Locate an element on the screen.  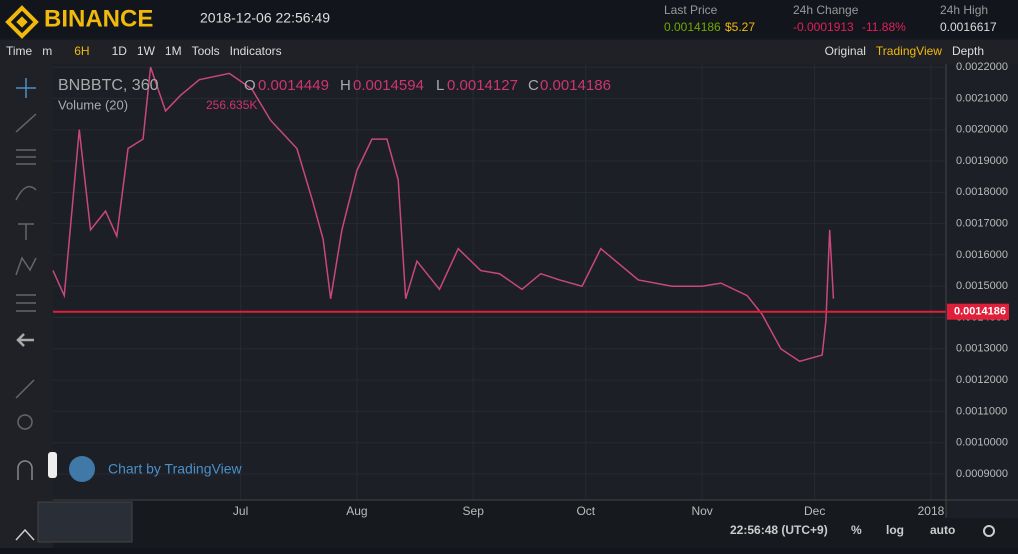
collapse-handle is located at coordinates (52, 465).